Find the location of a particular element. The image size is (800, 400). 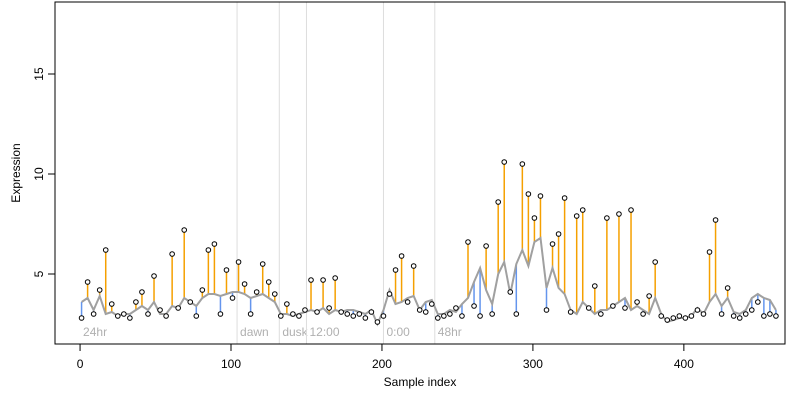

annotation-label: 48hr is located at coordinates (450, 332).